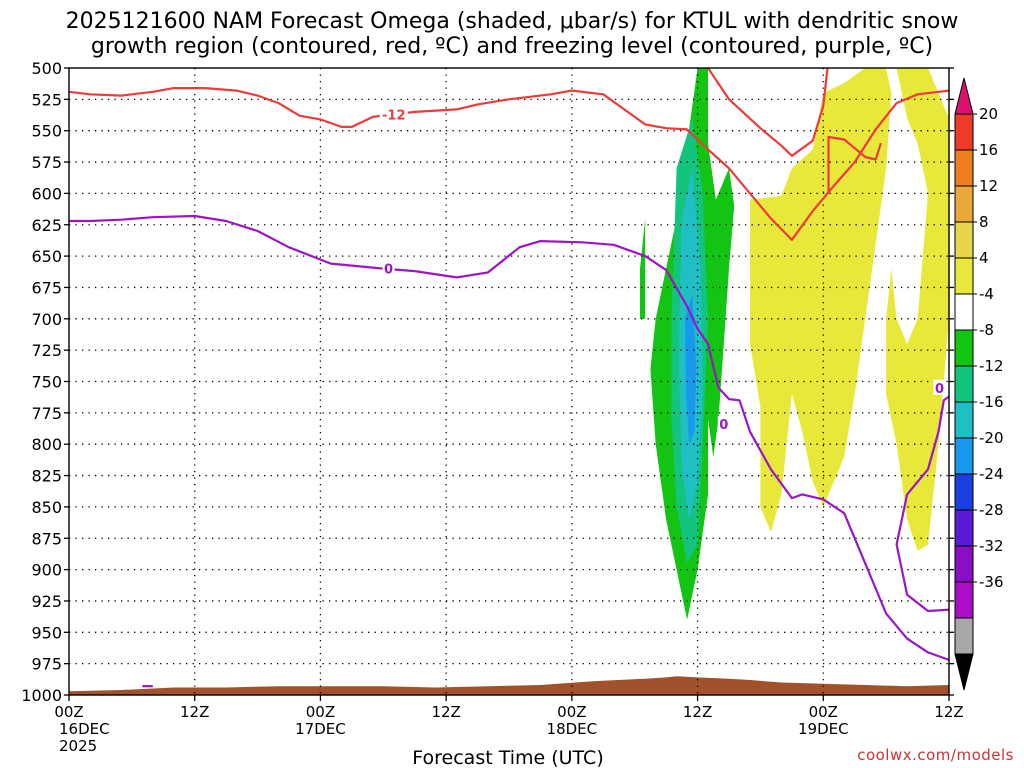  What do you see at coordinates (78, 746) in the screenshot?
I see `x-tick-label: 2025` at bounding box center [78, 746].